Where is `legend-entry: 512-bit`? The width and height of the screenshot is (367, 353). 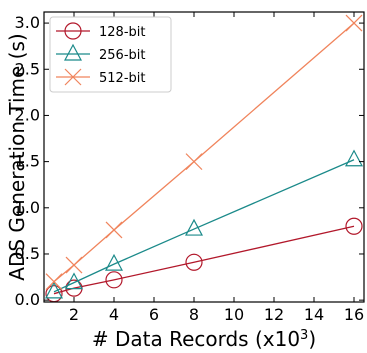 legend-entry: 512-bit is located at coordinates (100, 77).